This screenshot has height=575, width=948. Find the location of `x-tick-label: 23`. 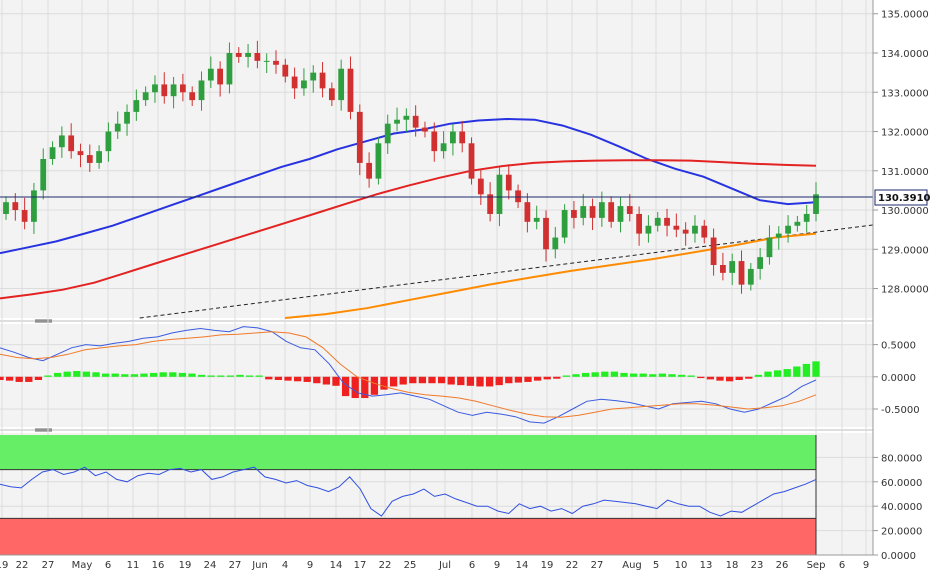

x-tick-label: 23 is located at coordinates (757, 565).